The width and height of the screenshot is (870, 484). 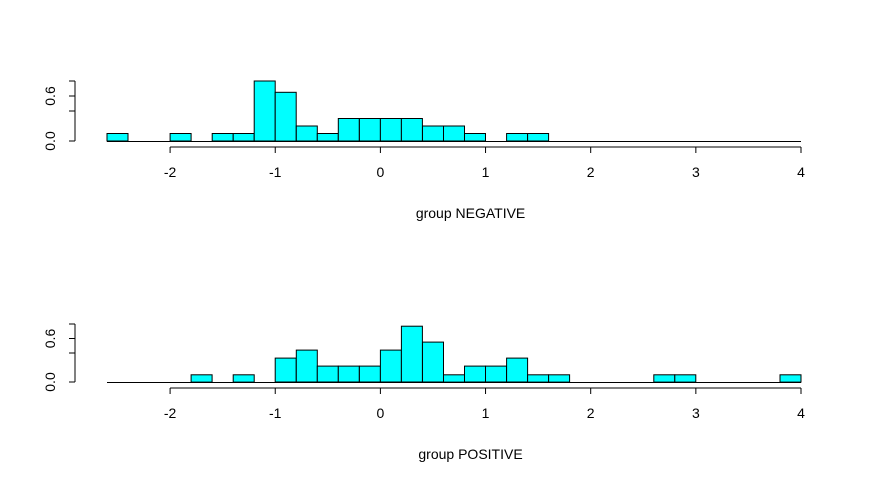 What do you see at coordinates (470, 213) in the screenshot?
I see `x-axis-label: group NEGATIVE` at bounding box center [470, 213].